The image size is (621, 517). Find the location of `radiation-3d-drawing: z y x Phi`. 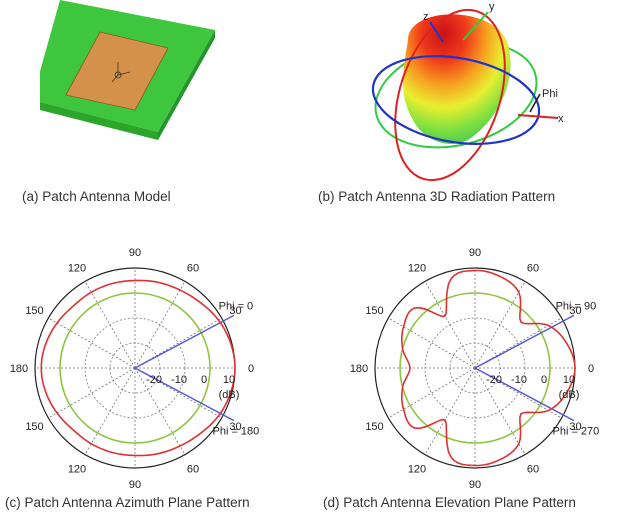

radiation-3d-drawing: z y x Phi is located at coordinates (467, 91).